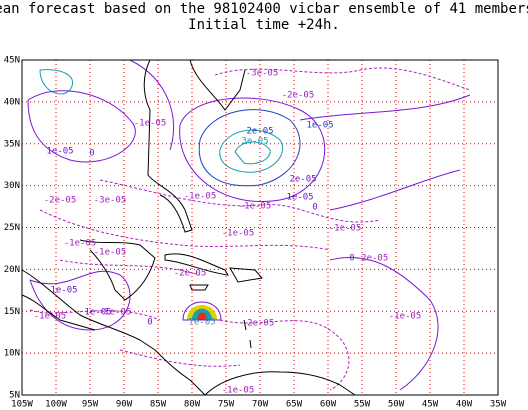 The image size is (528, 410). I want to click on y-tick-label: 10N, so click(12, 354).